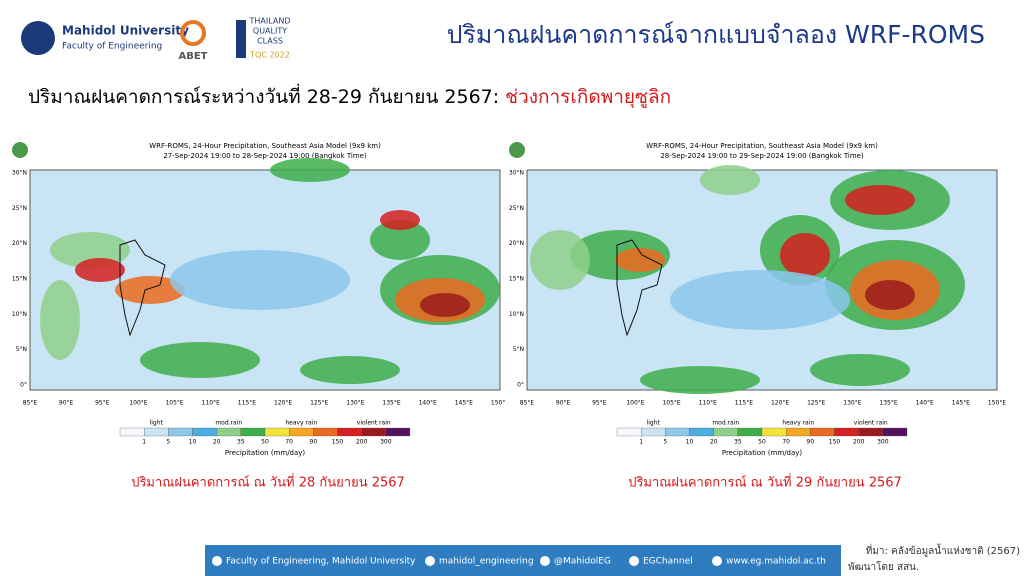 This screenshot has width=1024, height=576. What do you see at coordinates (269, 55) in the screenshot?
I see `tqc-text: TQC 2022` at bounding box center [269, 55].